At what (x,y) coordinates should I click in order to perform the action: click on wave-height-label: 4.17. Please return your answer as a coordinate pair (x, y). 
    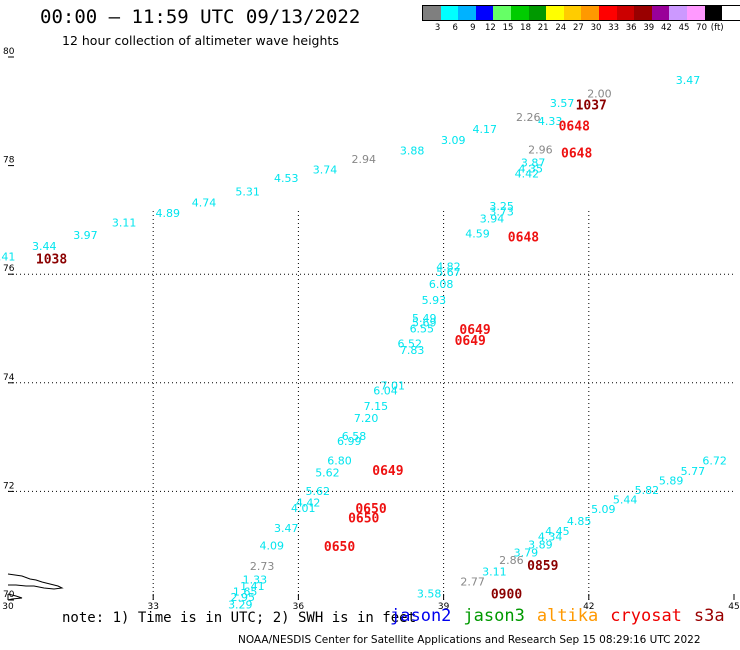
    Looking at the image, I should click on (484, 129).